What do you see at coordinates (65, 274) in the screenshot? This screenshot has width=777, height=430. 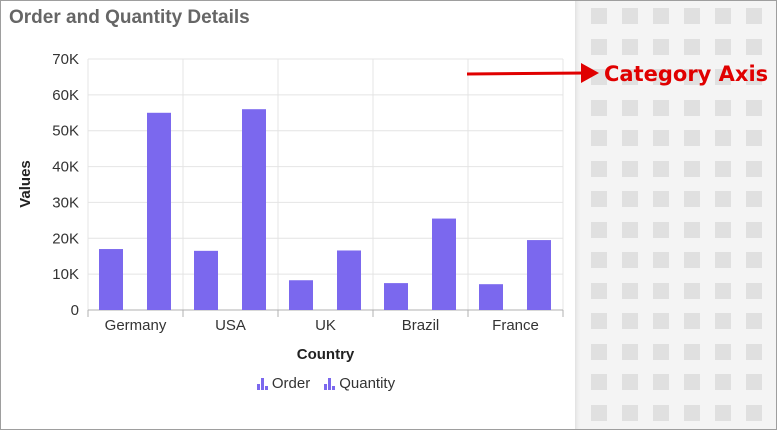 I see `y-tick-label: 10K` at bounding box center [65, 274].